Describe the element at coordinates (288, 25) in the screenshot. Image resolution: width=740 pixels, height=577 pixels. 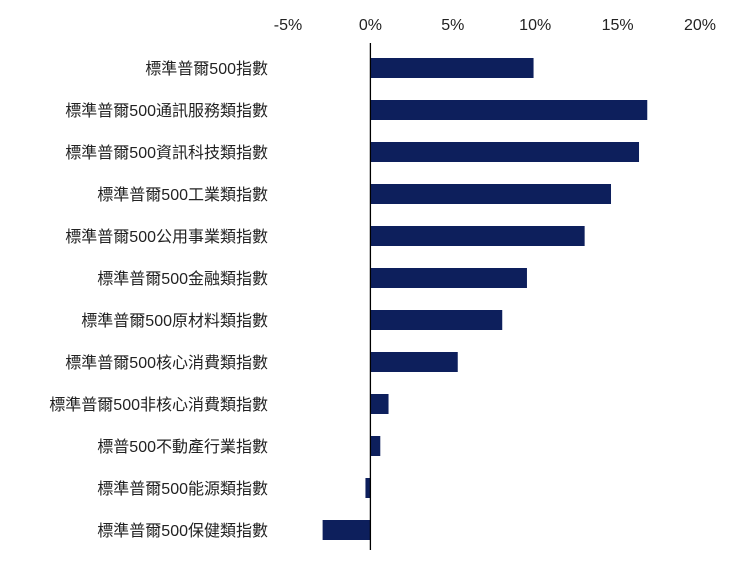
I see `x-tick-label: -5%` at that location.